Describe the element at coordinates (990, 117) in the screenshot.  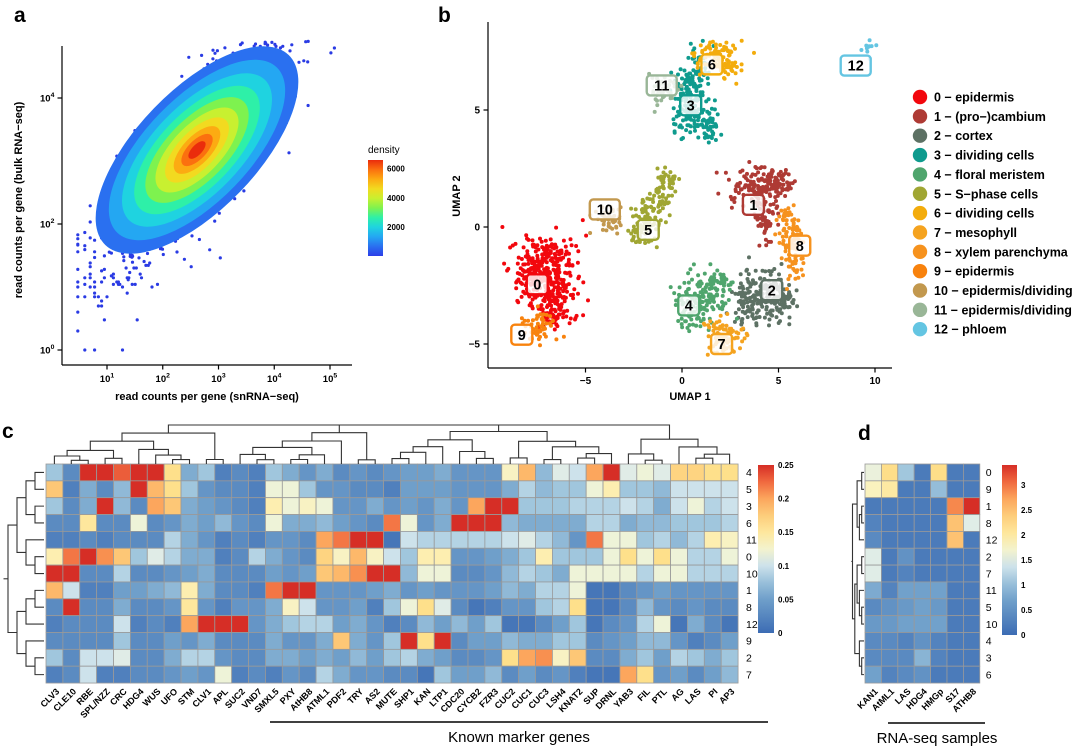
I see `b-legend-entry-1: 1 − (pro−)cambium` at that location.